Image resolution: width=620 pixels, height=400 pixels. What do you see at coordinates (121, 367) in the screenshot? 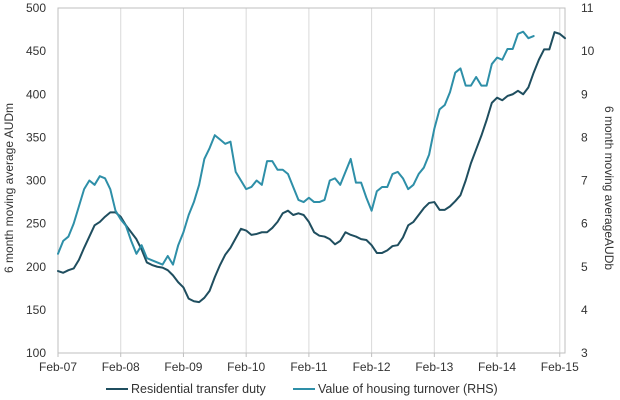
I see `x-tick-label: Feb-08` at bounding box center [121, 367].